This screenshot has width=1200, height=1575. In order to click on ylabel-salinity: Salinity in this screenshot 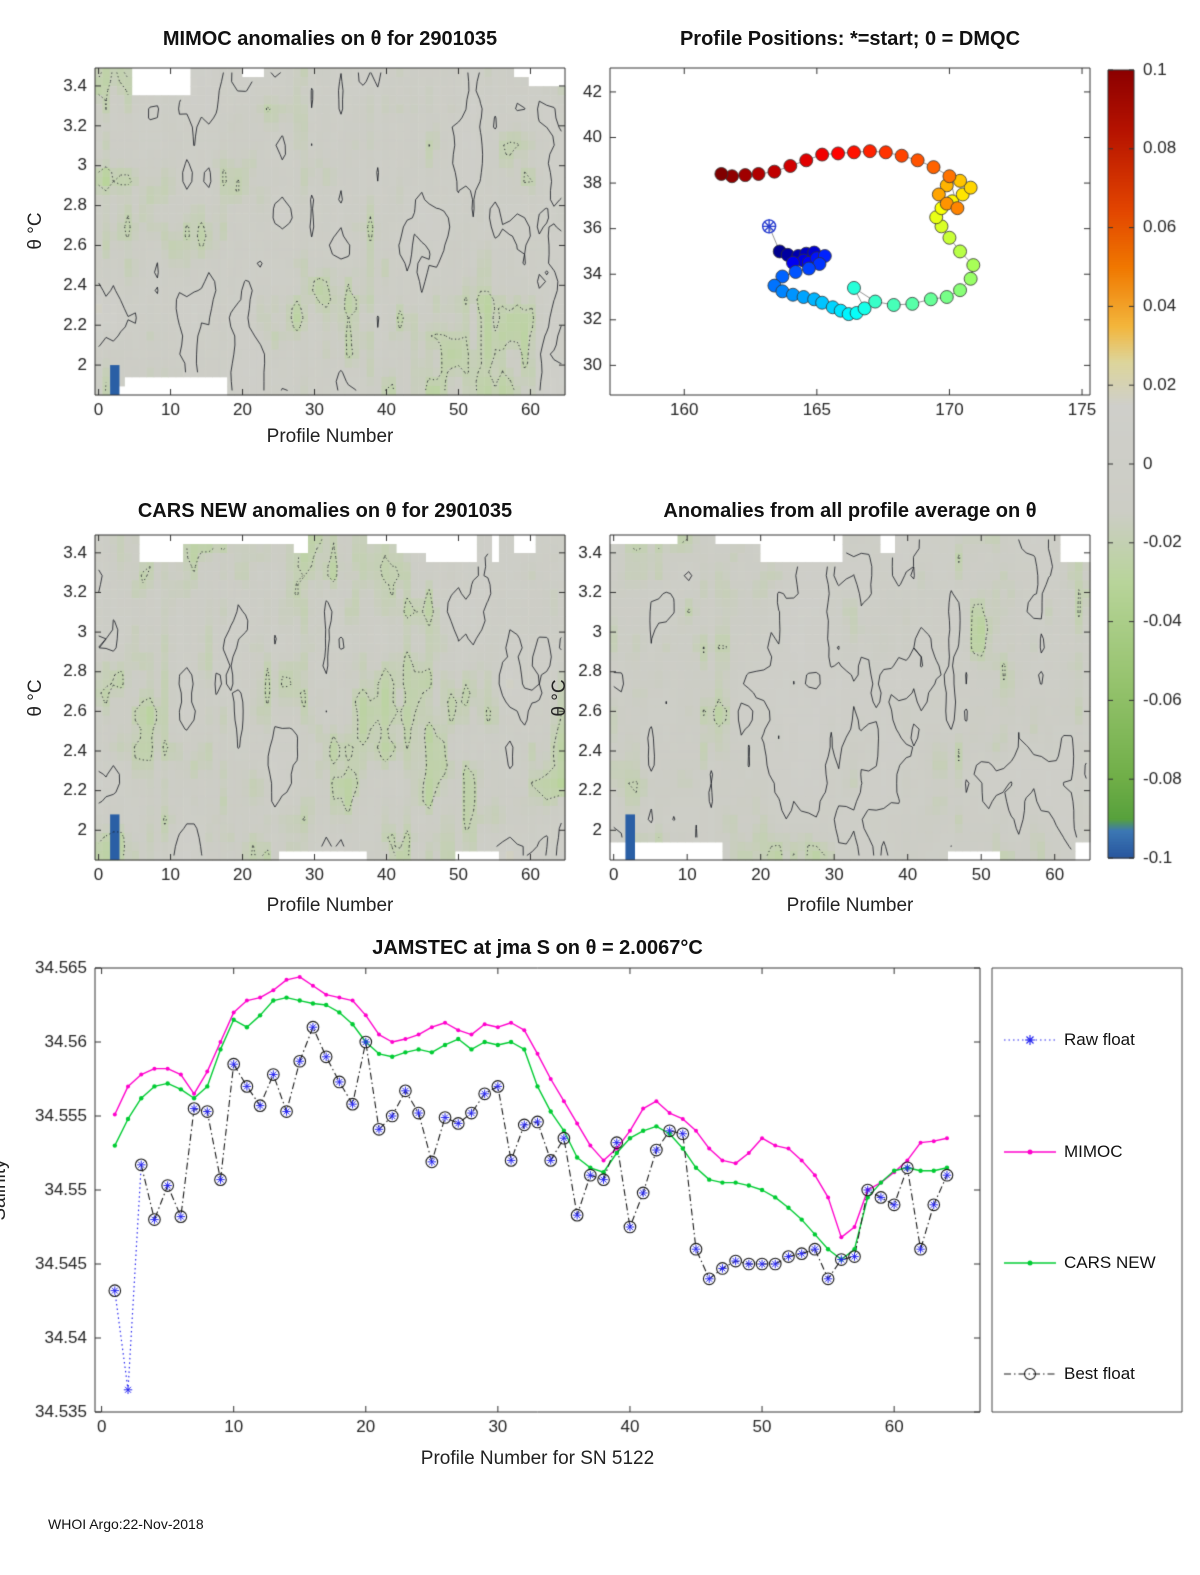, I will do `click(5, 1190)`.